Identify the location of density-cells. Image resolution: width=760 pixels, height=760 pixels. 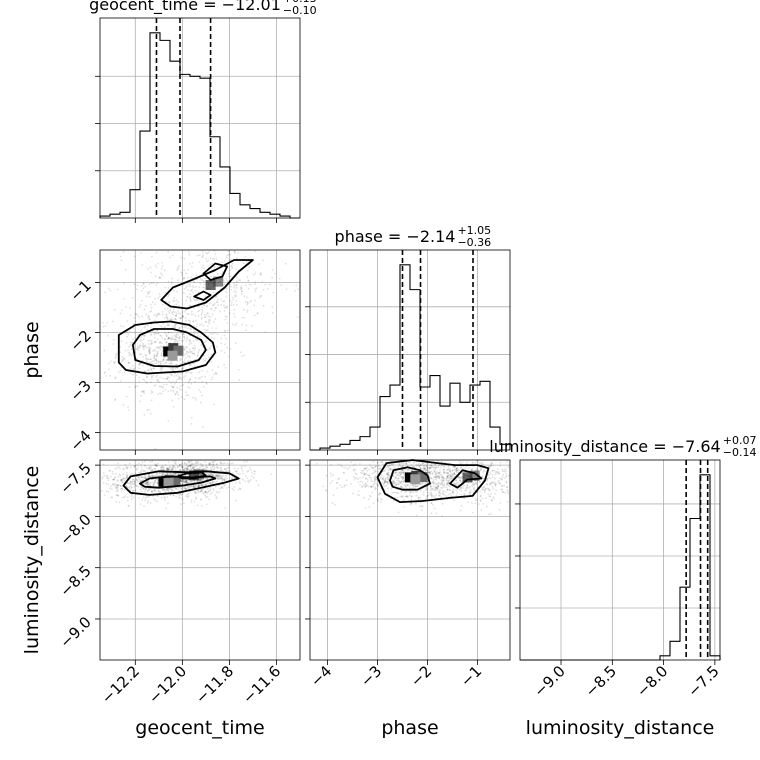
(181, 479).